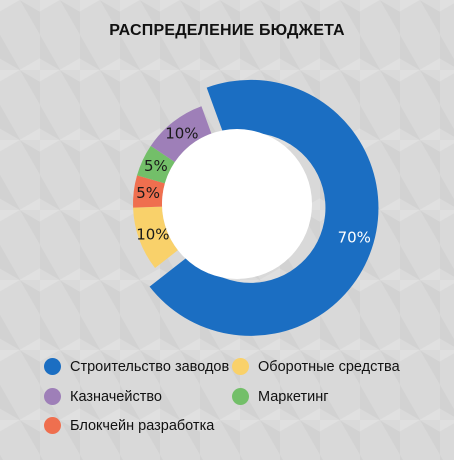 The height and width of the screenshot is (460, 454). What do you see at coordinates (329, 366) in the screenshot?
I see `legend-label-1: Оборотные средства` at bounding box center [329, 366].